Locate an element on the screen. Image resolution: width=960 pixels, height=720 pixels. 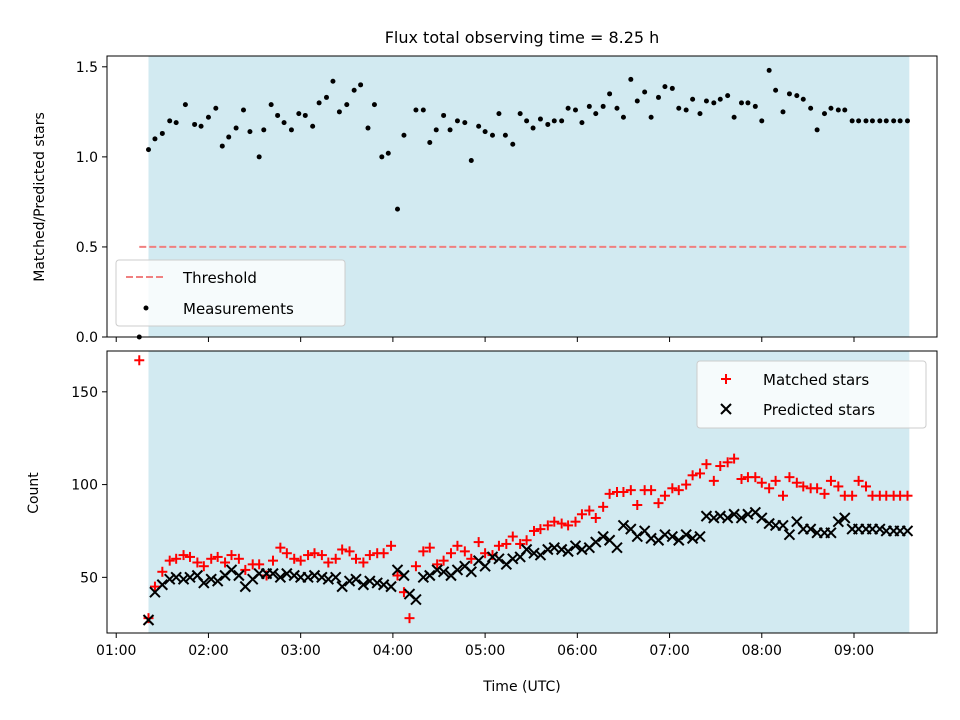
legend-matched-swatch is located at coordinates (726, 379).